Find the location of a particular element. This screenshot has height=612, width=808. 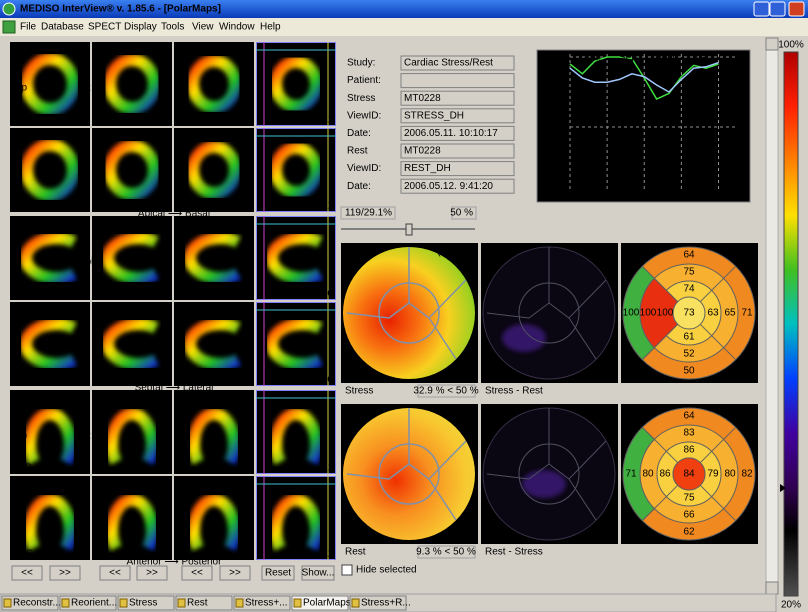

button-label: Reset is located at coordinates (278, 573).